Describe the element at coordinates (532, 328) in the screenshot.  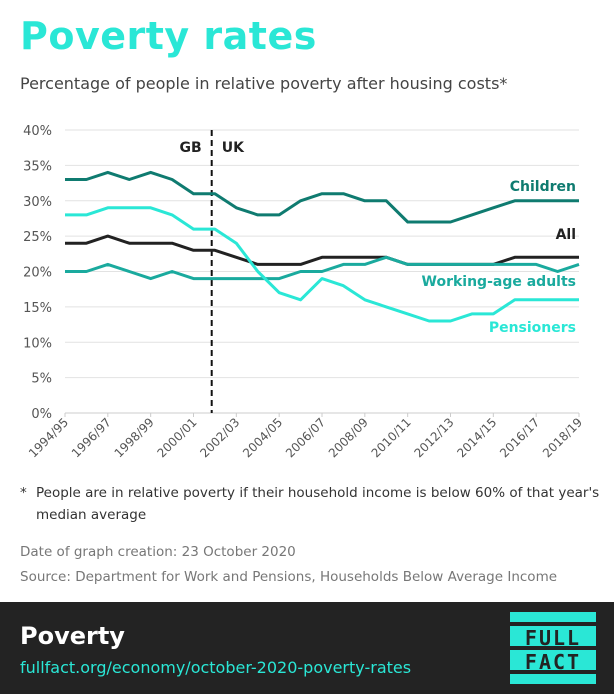
I see `series-label-pensioners: Pensioners` at that location.